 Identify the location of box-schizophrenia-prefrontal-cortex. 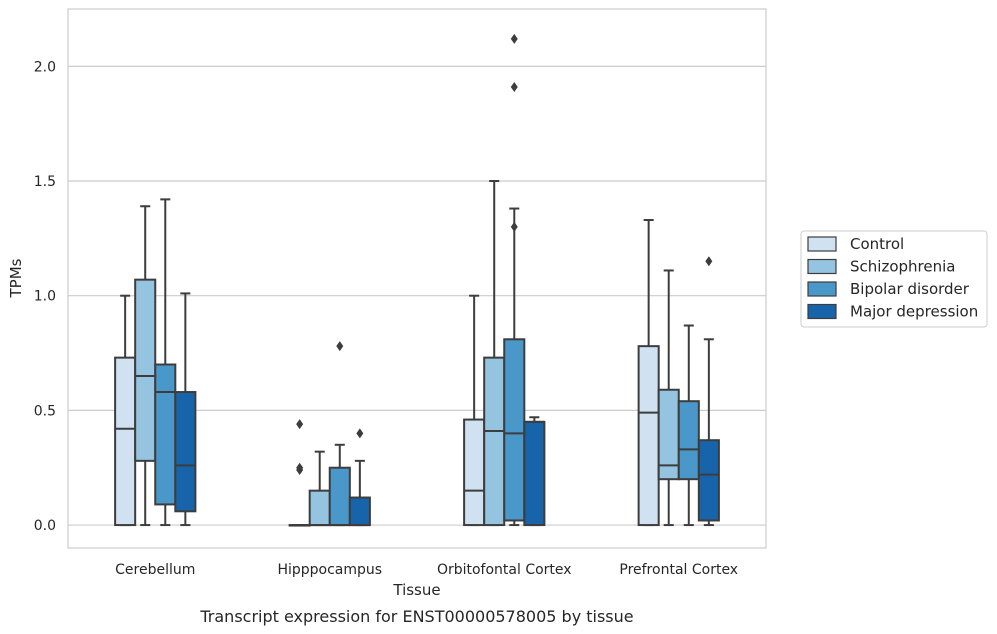
(668, 398).